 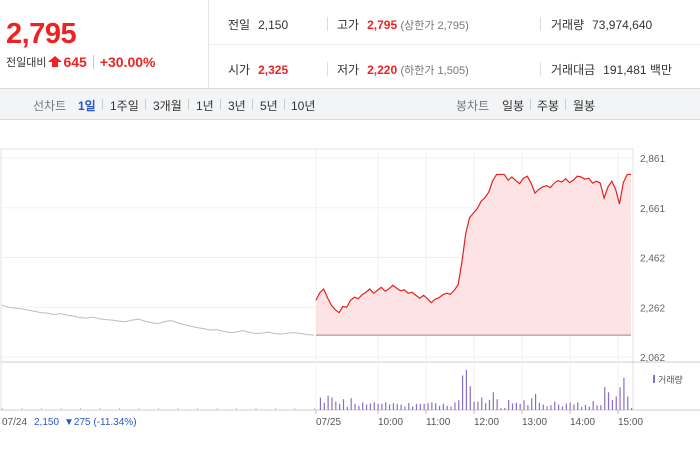 What do you see at coordinates (350, 104) in the screenshot?
I see `period-toolbar: 선차트 1일 1주일 3개월 1년 3년 5년 10년 봉차트 일봉 주봉 월봉` at bounding box center [350, 104].